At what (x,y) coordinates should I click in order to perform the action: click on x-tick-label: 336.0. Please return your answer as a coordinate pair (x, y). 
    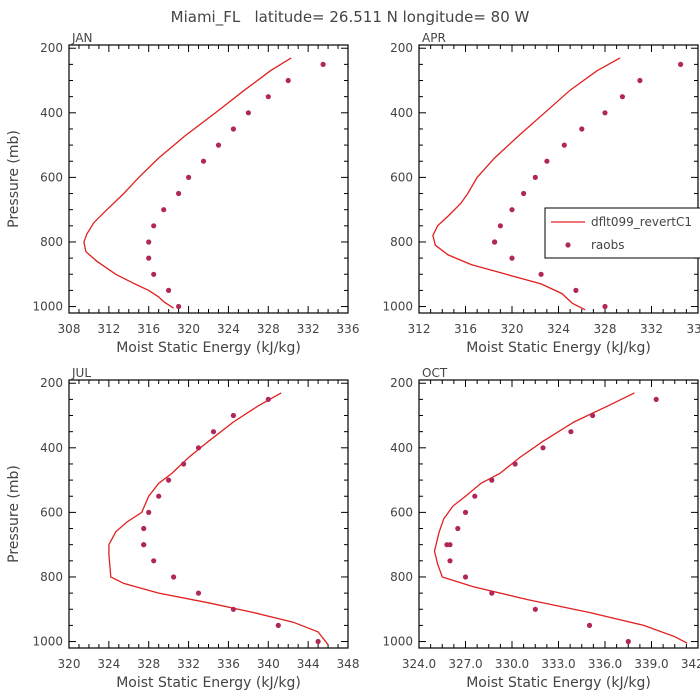
    Looking at the image, I should click on (605, 664).